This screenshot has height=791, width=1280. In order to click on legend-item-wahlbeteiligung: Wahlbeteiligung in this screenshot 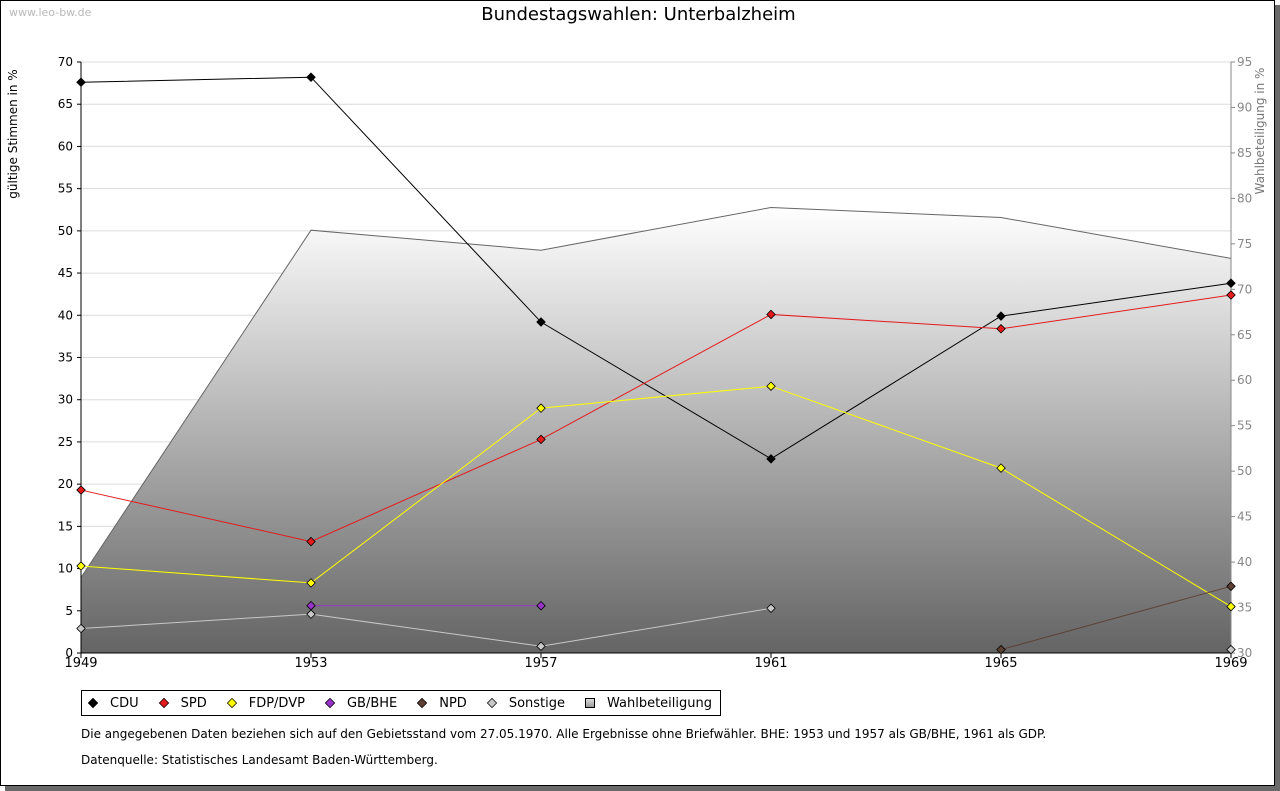, I will do `click(648, 703)`.